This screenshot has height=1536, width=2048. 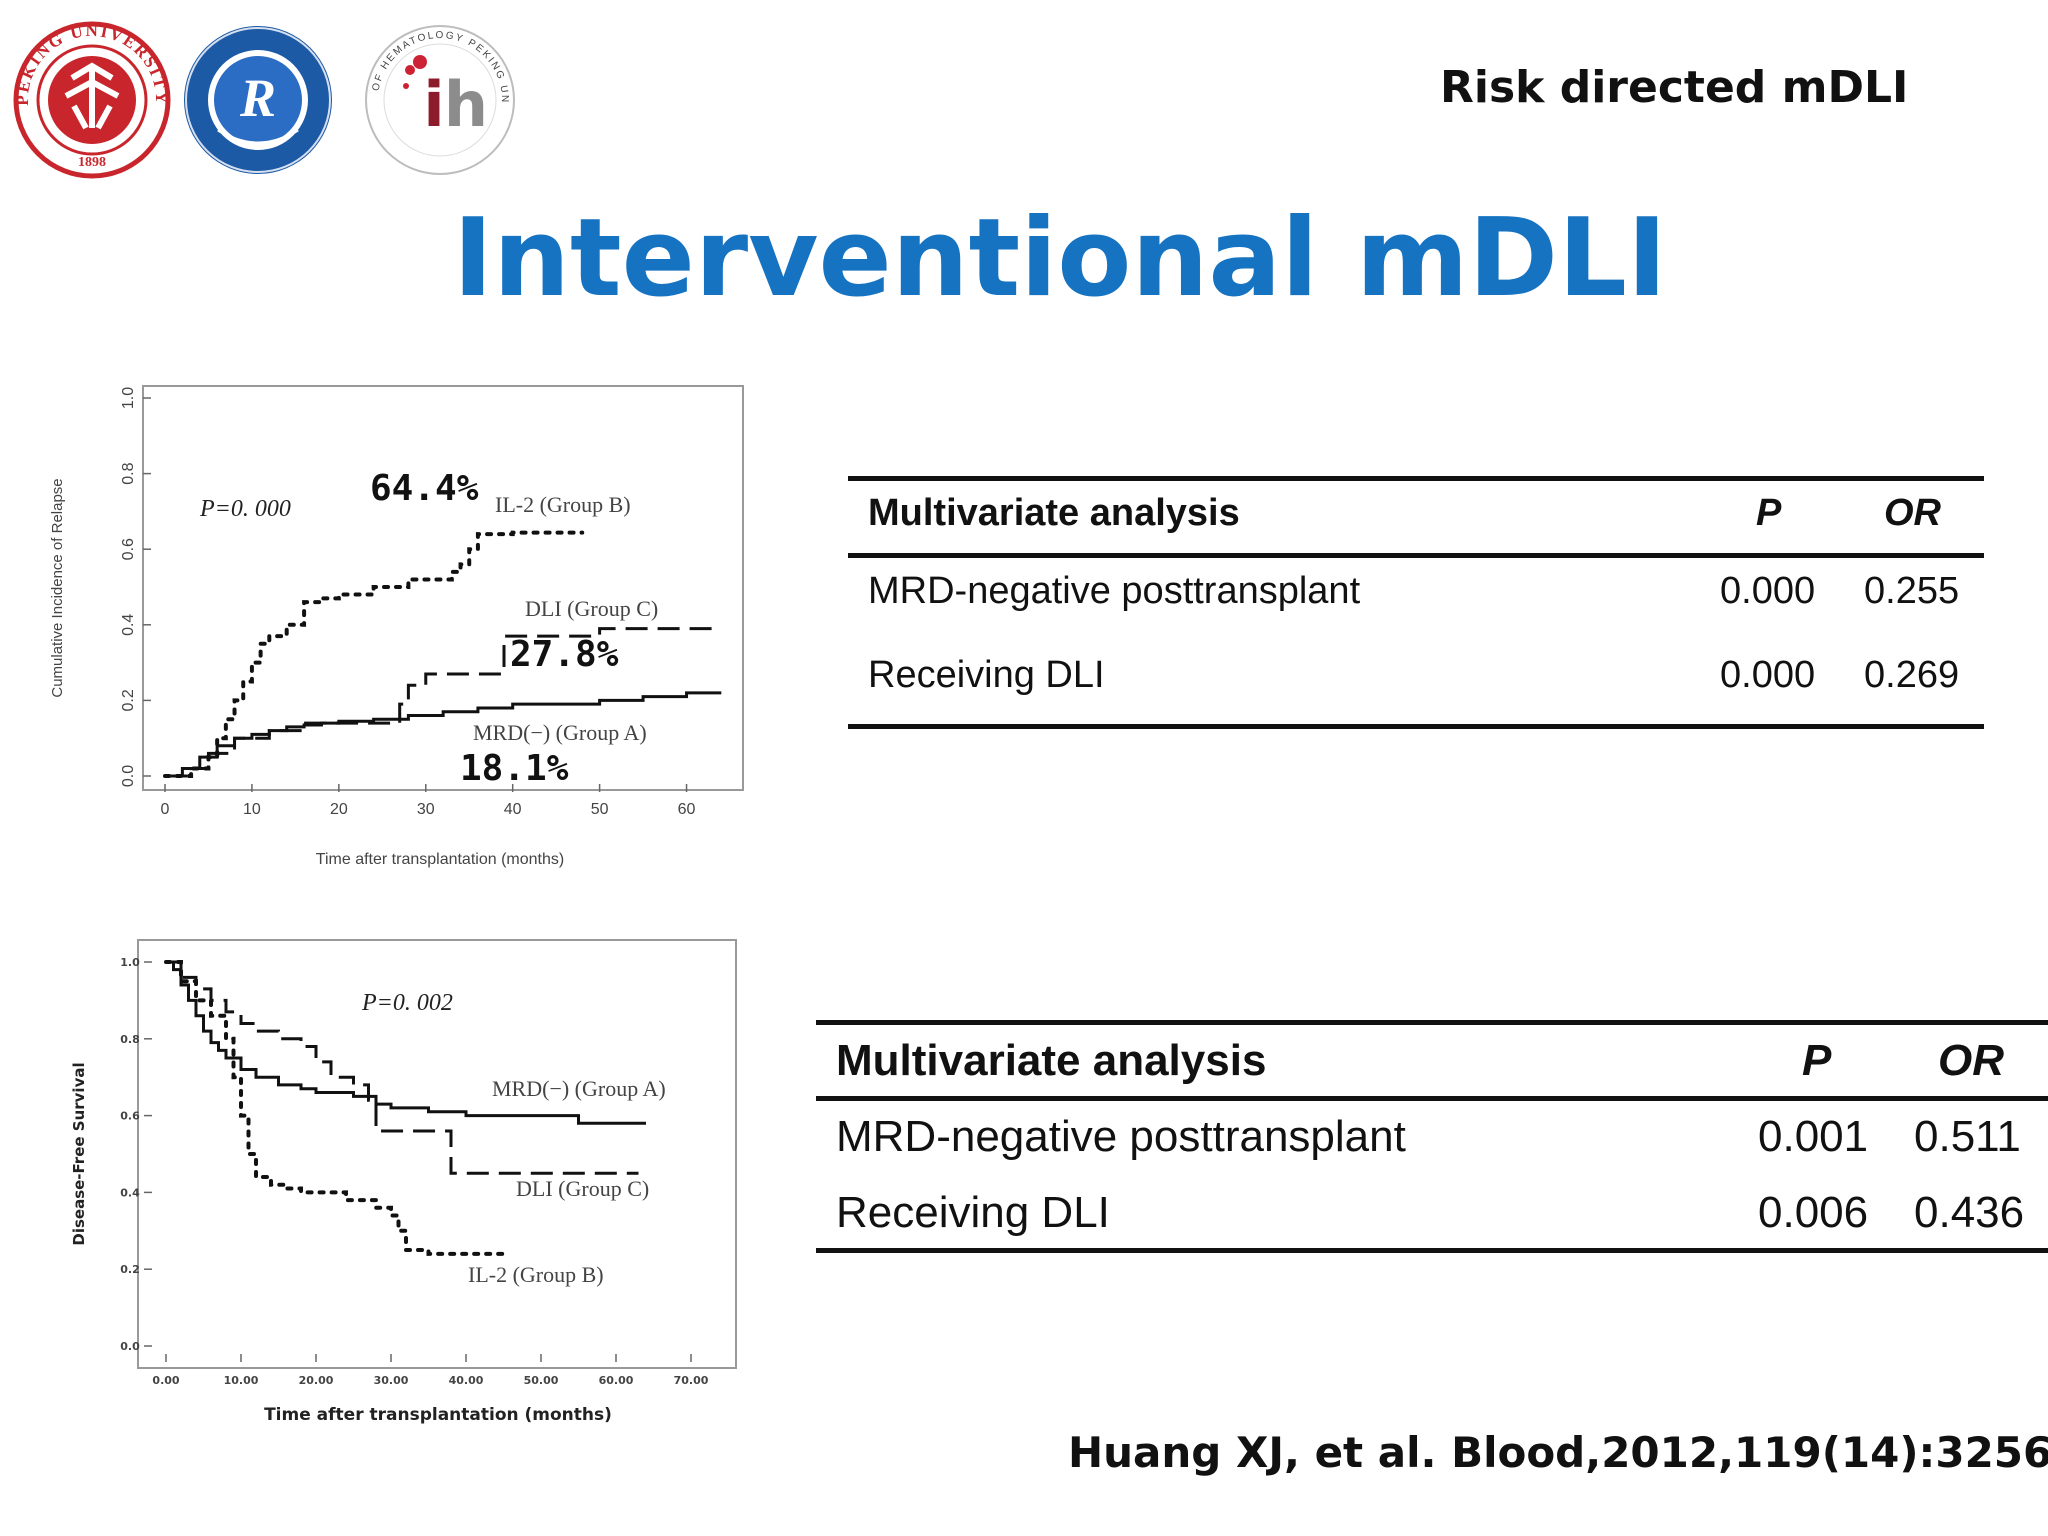 I want to click on peoples-hospital-seal: R, so click(x=258, y=100).